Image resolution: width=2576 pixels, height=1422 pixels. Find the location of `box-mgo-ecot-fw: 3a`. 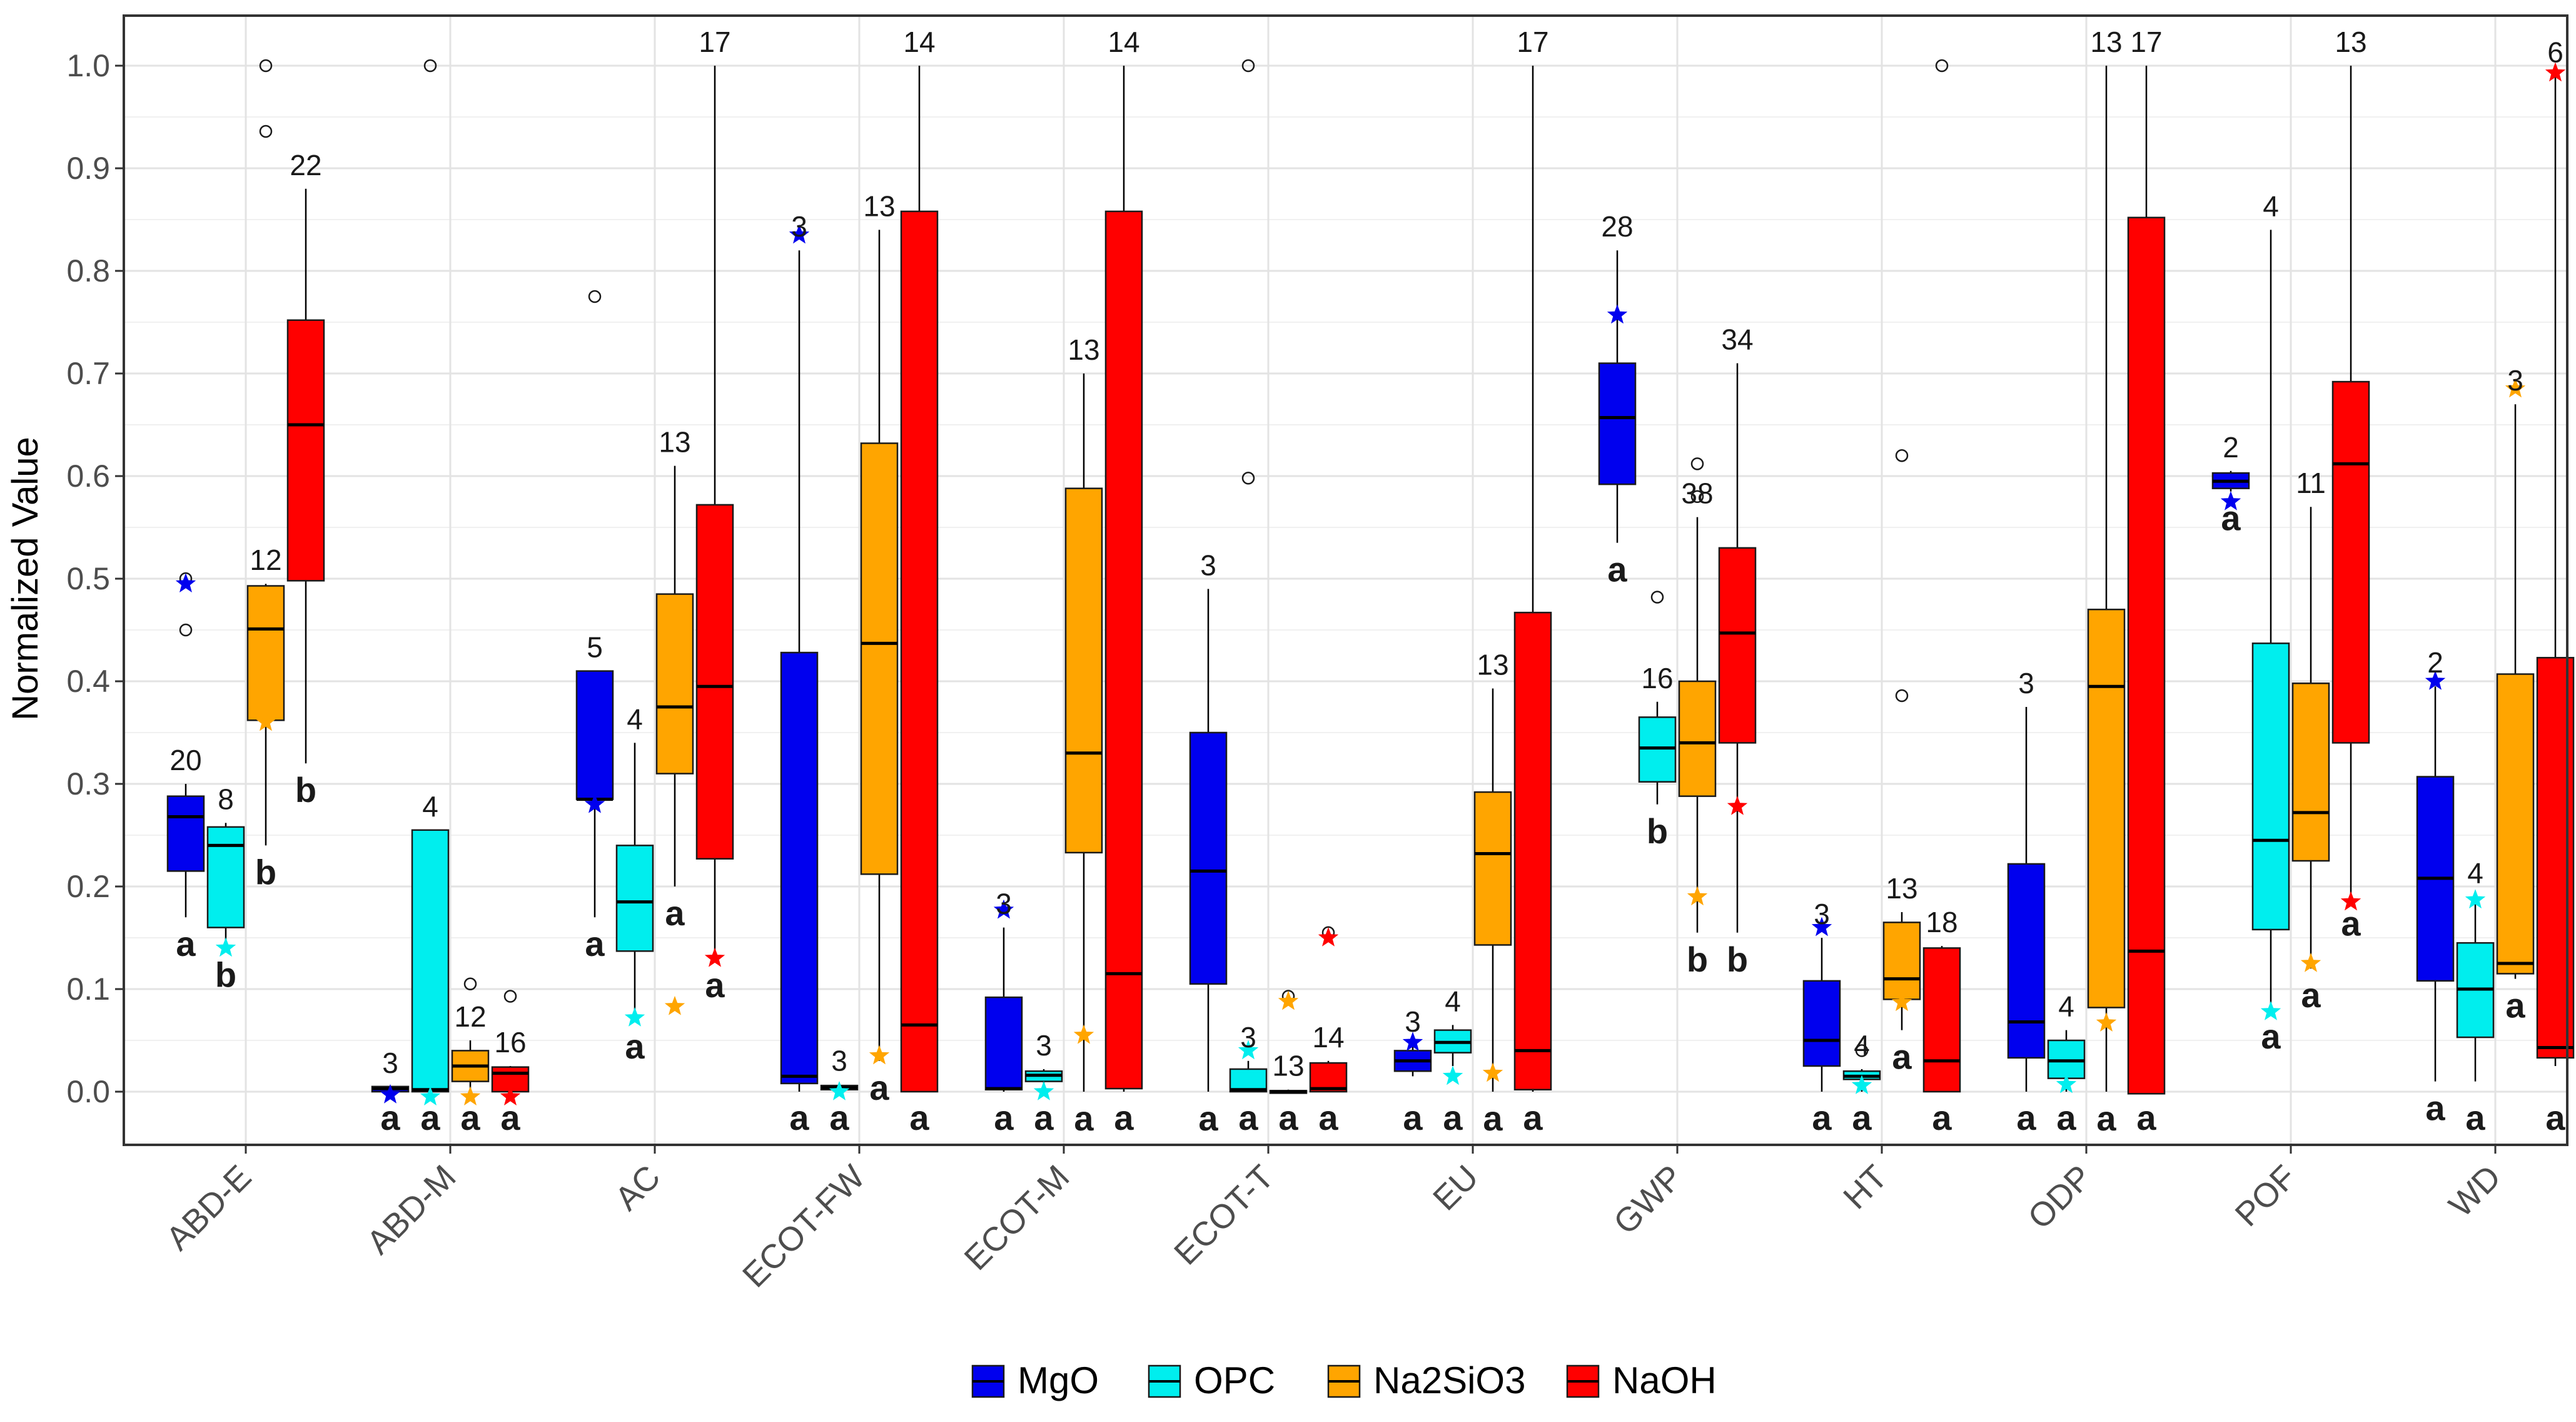

box-mgo-ecot-fw: 3a is located at coordinates (800, 673).